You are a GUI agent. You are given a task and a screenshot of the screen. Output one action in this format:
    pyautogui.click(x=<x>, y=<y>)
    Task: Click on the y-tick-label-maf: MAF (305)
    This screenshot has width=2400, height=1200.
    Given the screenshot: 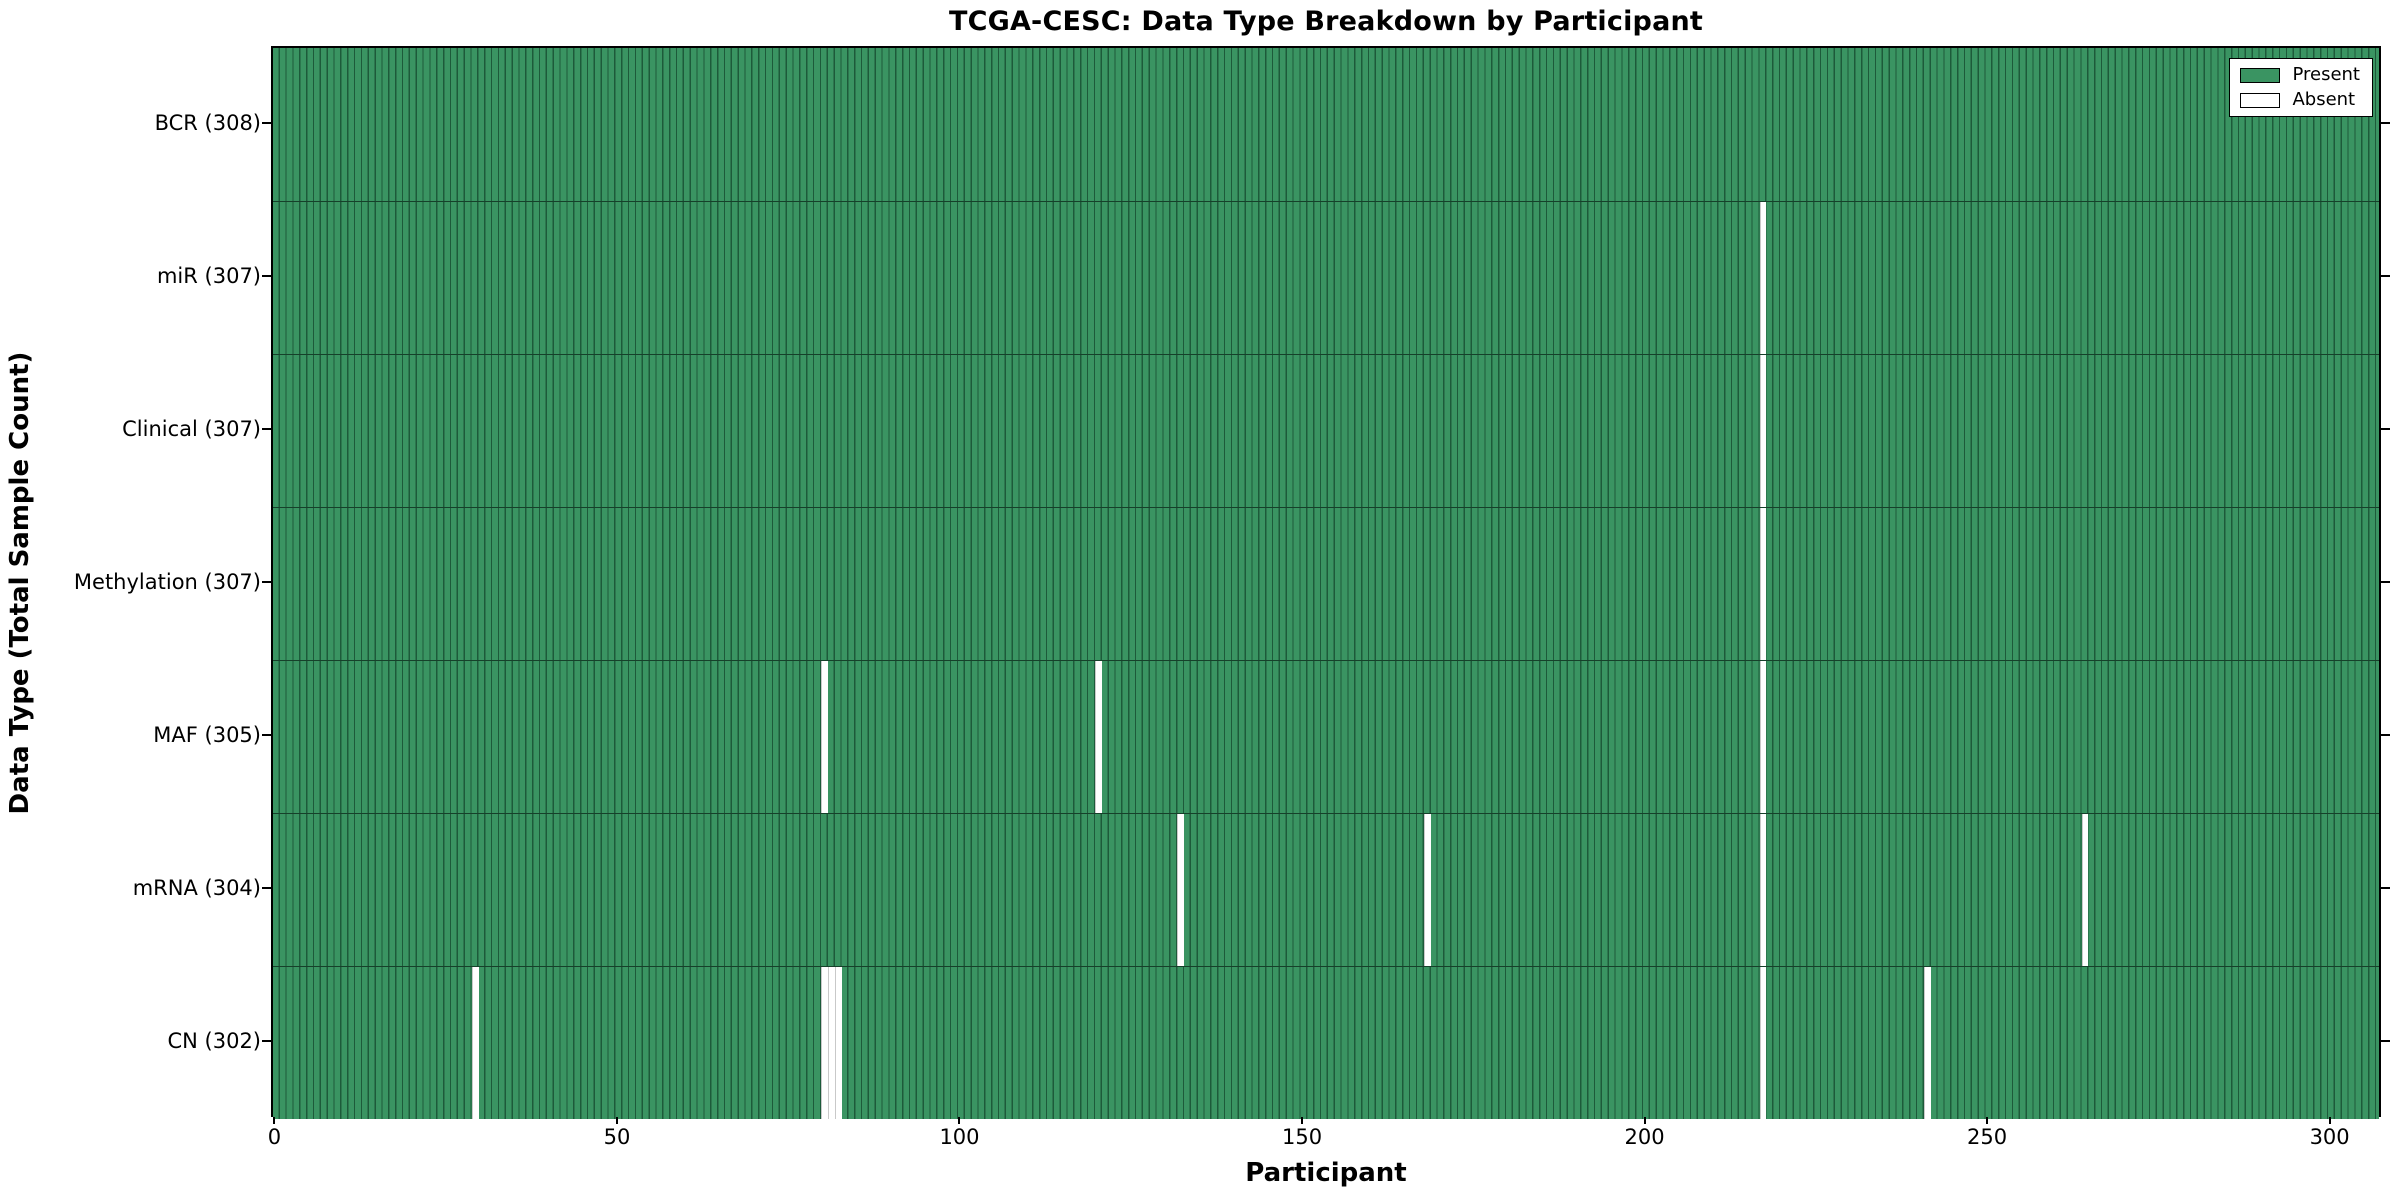 What is the action you would take?
    pyautogui.click(x=207, y=734)
    